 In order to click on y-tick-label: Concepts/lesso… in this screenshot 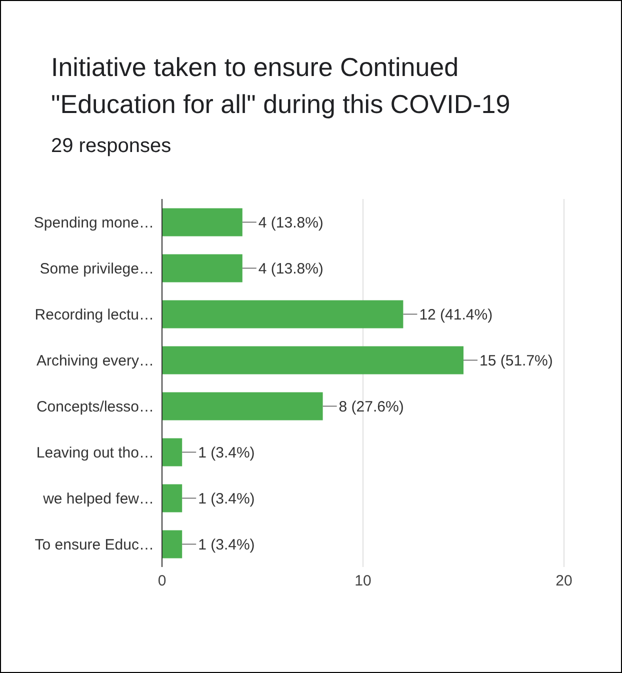, I will do `click(95, 407)`.